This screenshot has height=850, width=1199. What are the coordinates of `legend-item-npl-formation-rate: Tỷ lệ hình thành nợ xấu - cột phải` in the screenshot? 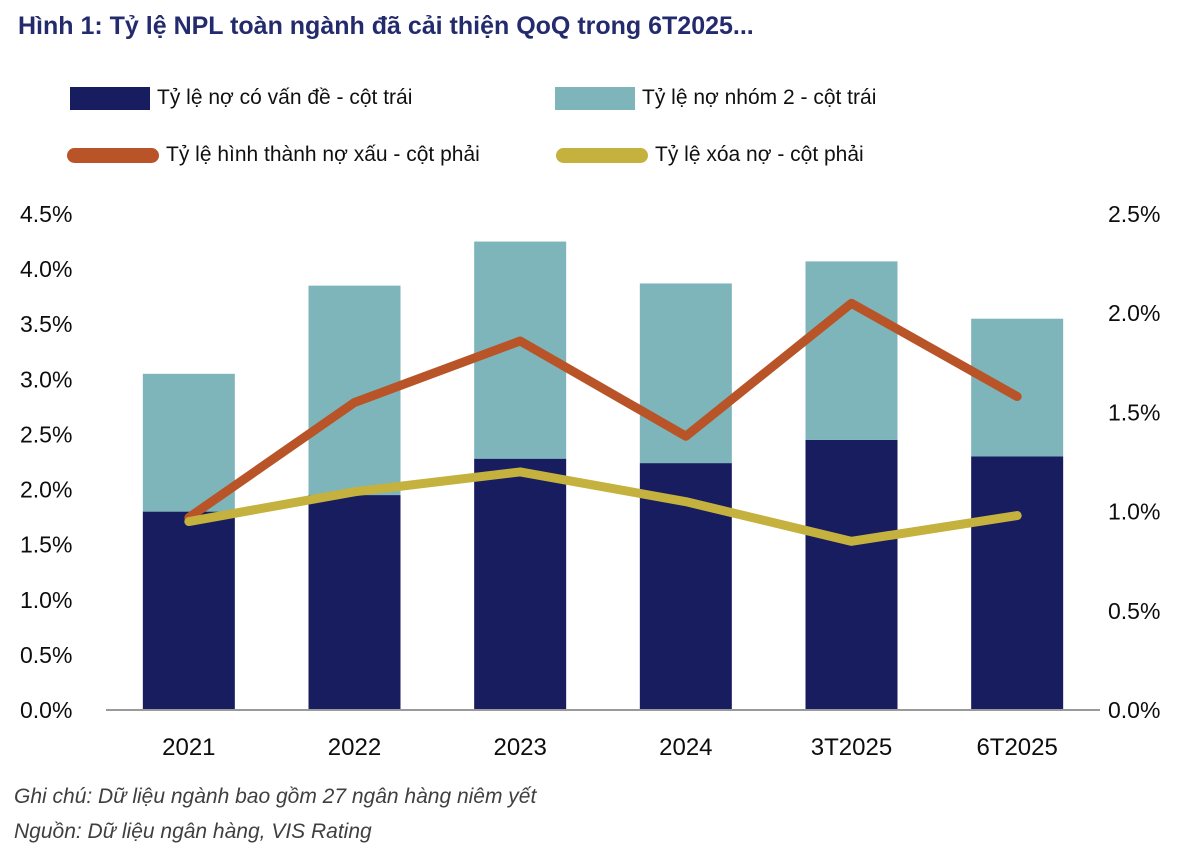 It's located at (273, 155).